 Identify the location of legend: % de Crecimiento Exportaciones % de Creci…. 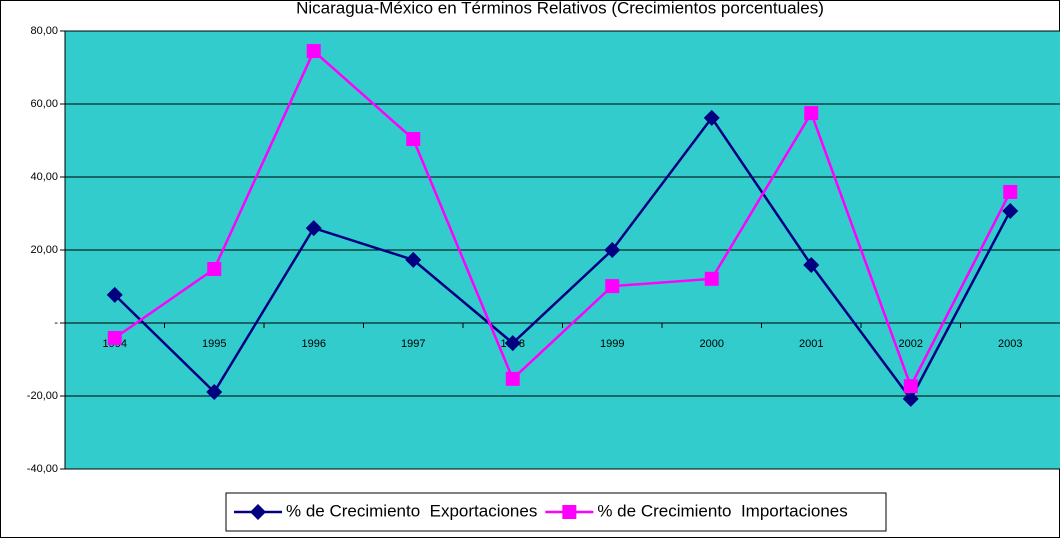
(556, 512).